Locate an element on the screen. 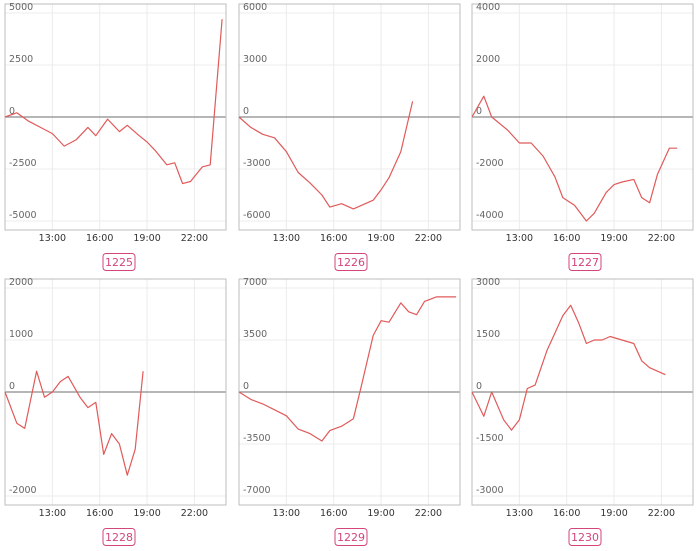 This screenshot has width=700, height=551. y-tick-label: -4000 is located at coordinates (490, 215).